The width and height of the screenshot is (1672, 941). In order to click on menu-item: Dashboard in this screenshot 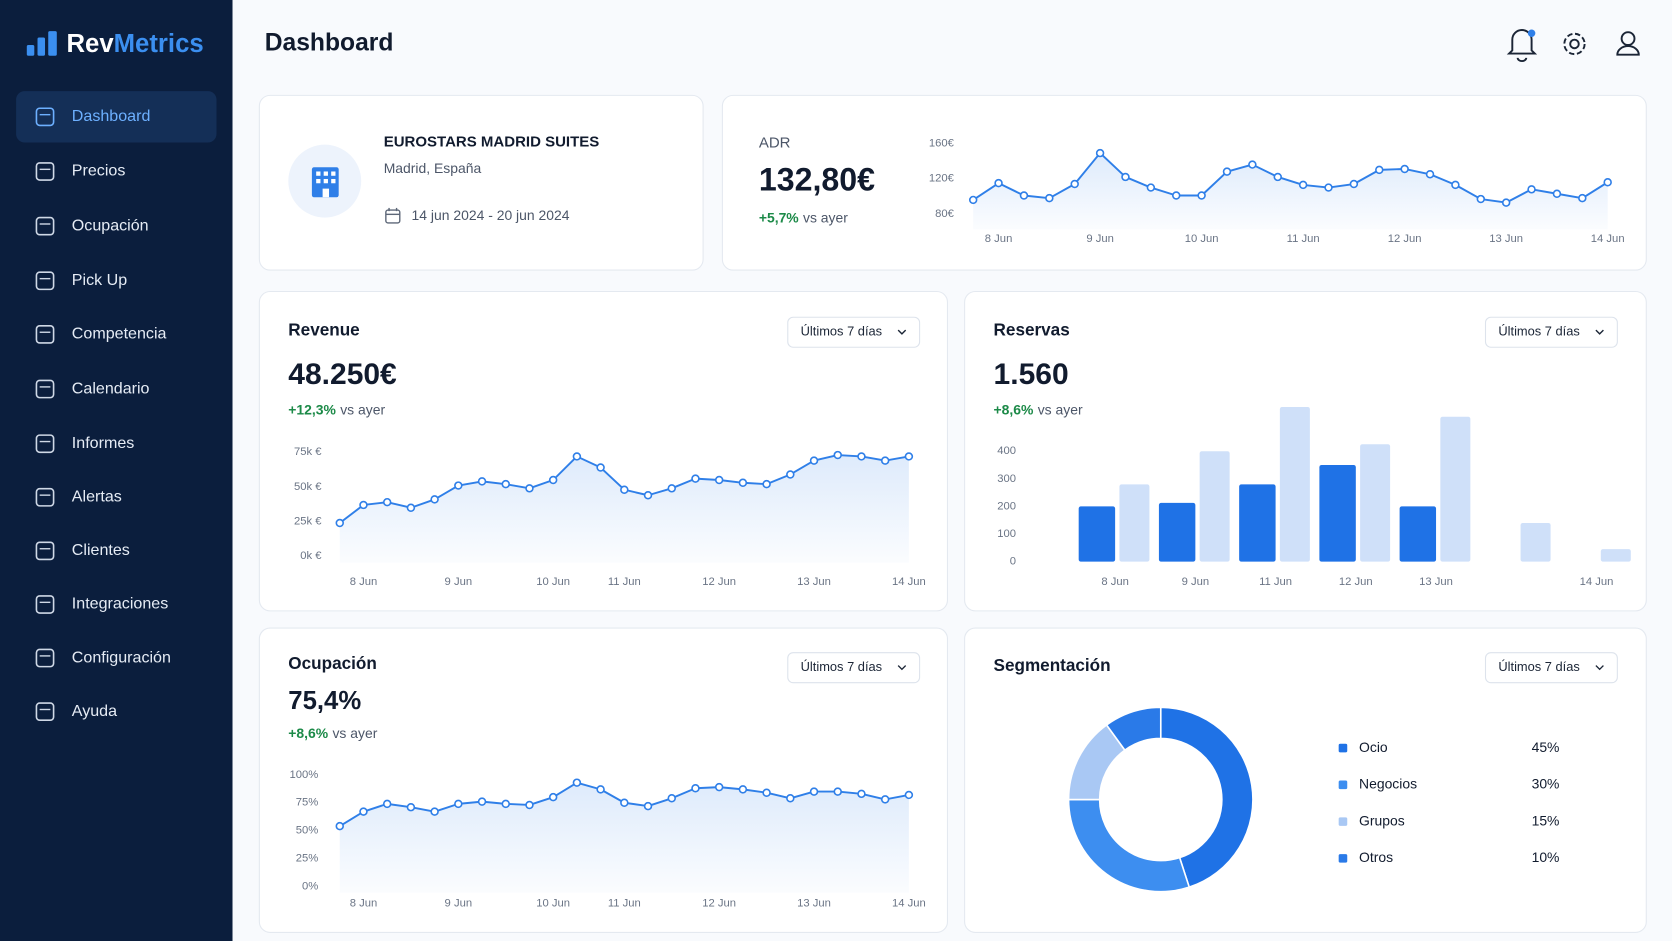, I will do `click(92, 117)`.